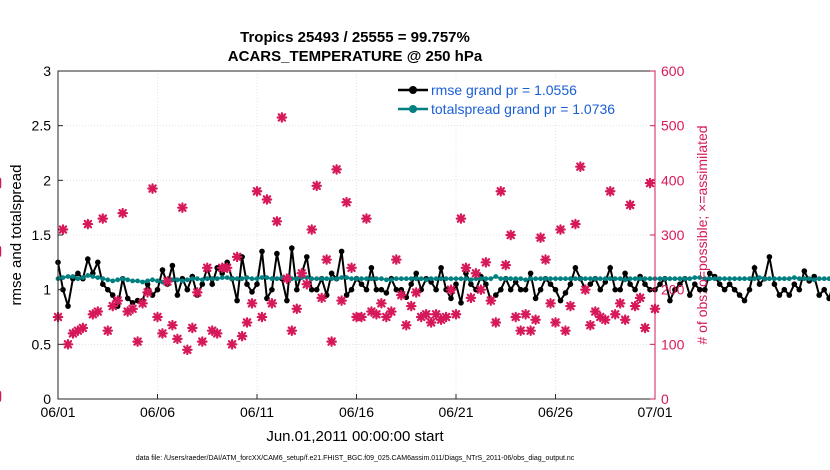 This screenshot has width=830, height=470. Describe the element at coordinates (47, 71) in the screenshot. I see `y-left-tick-label: 3` at that location.